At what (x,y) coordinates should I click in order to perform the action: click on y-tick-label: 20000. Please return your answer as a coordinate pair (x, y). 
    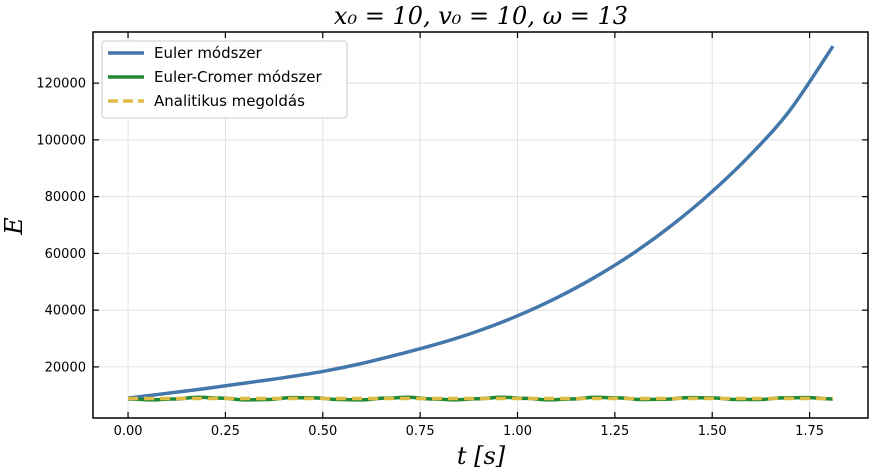
    Looking at the image, I should click on (65, 367).